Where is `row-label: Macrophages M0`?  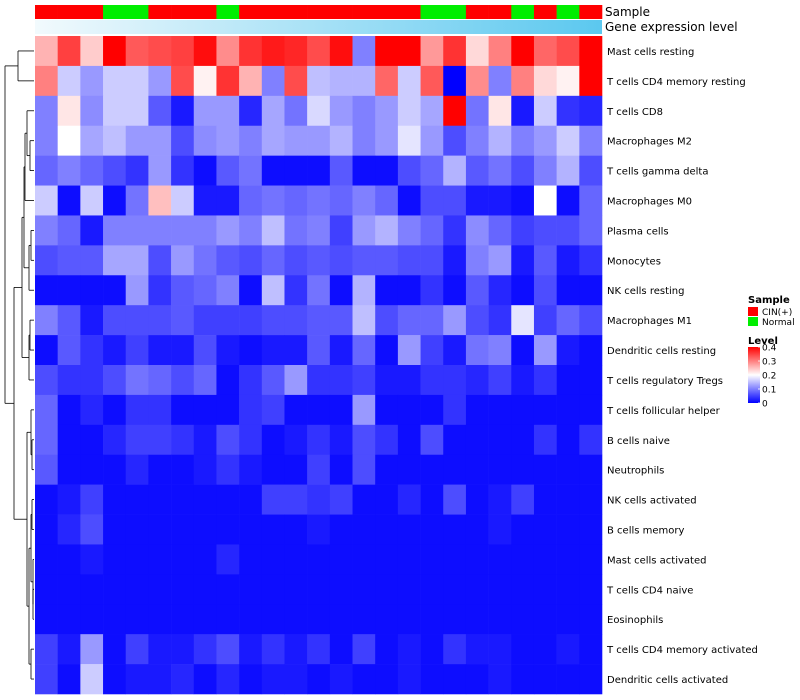 row-label: Macrophages M0 is located at coordinates (649, 202).